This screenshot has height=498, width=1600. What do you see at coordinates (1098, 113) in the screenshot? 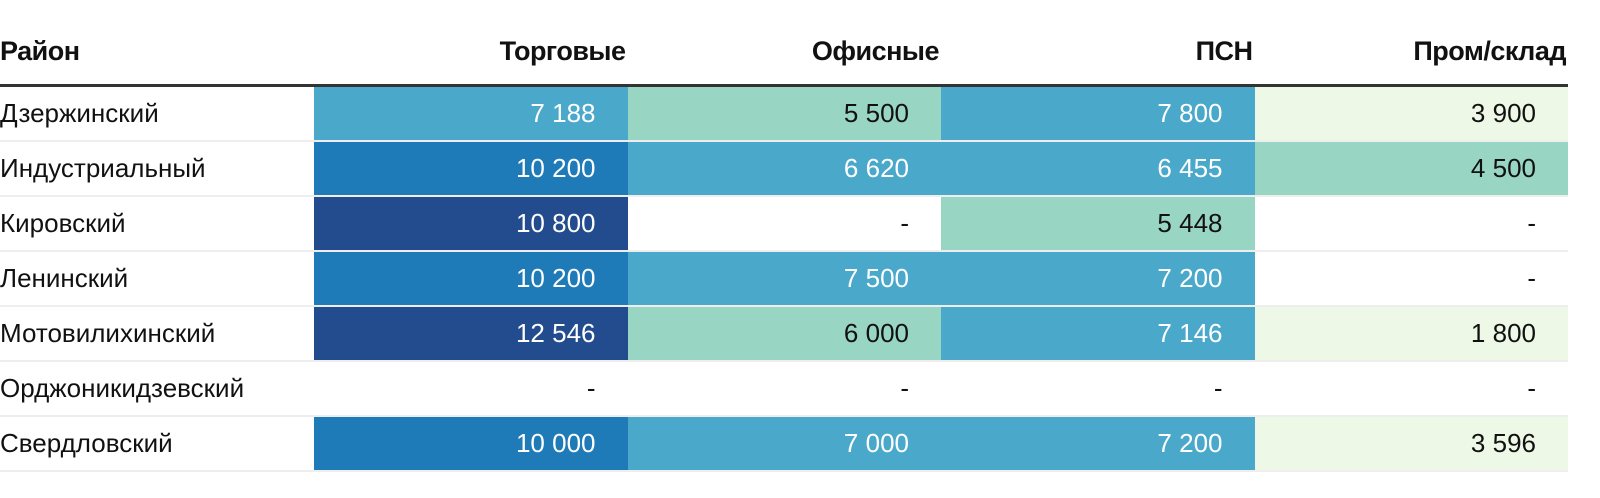
I see `heatmap-cell-psn: 7 800` at bounding box center [1098, 113].